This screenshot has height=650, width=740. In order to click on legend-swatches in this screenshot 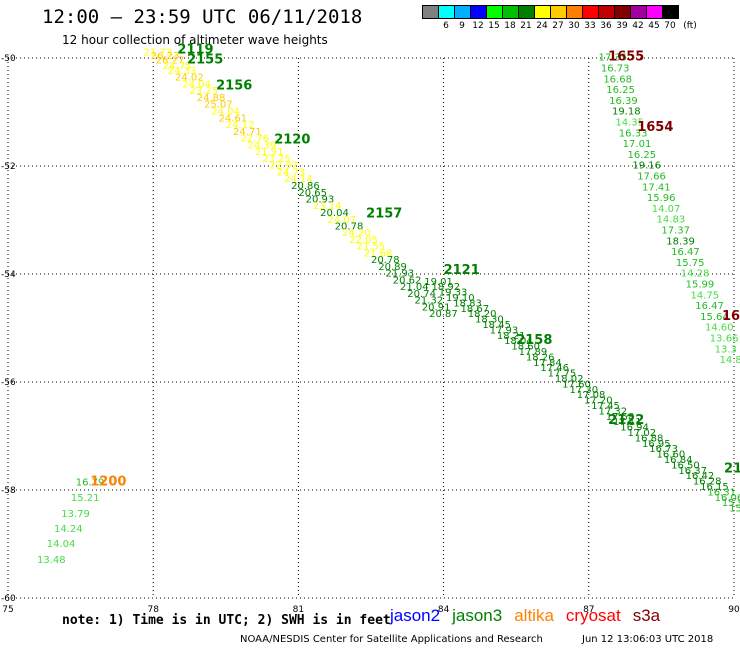, I will do `click(550, 12)`.